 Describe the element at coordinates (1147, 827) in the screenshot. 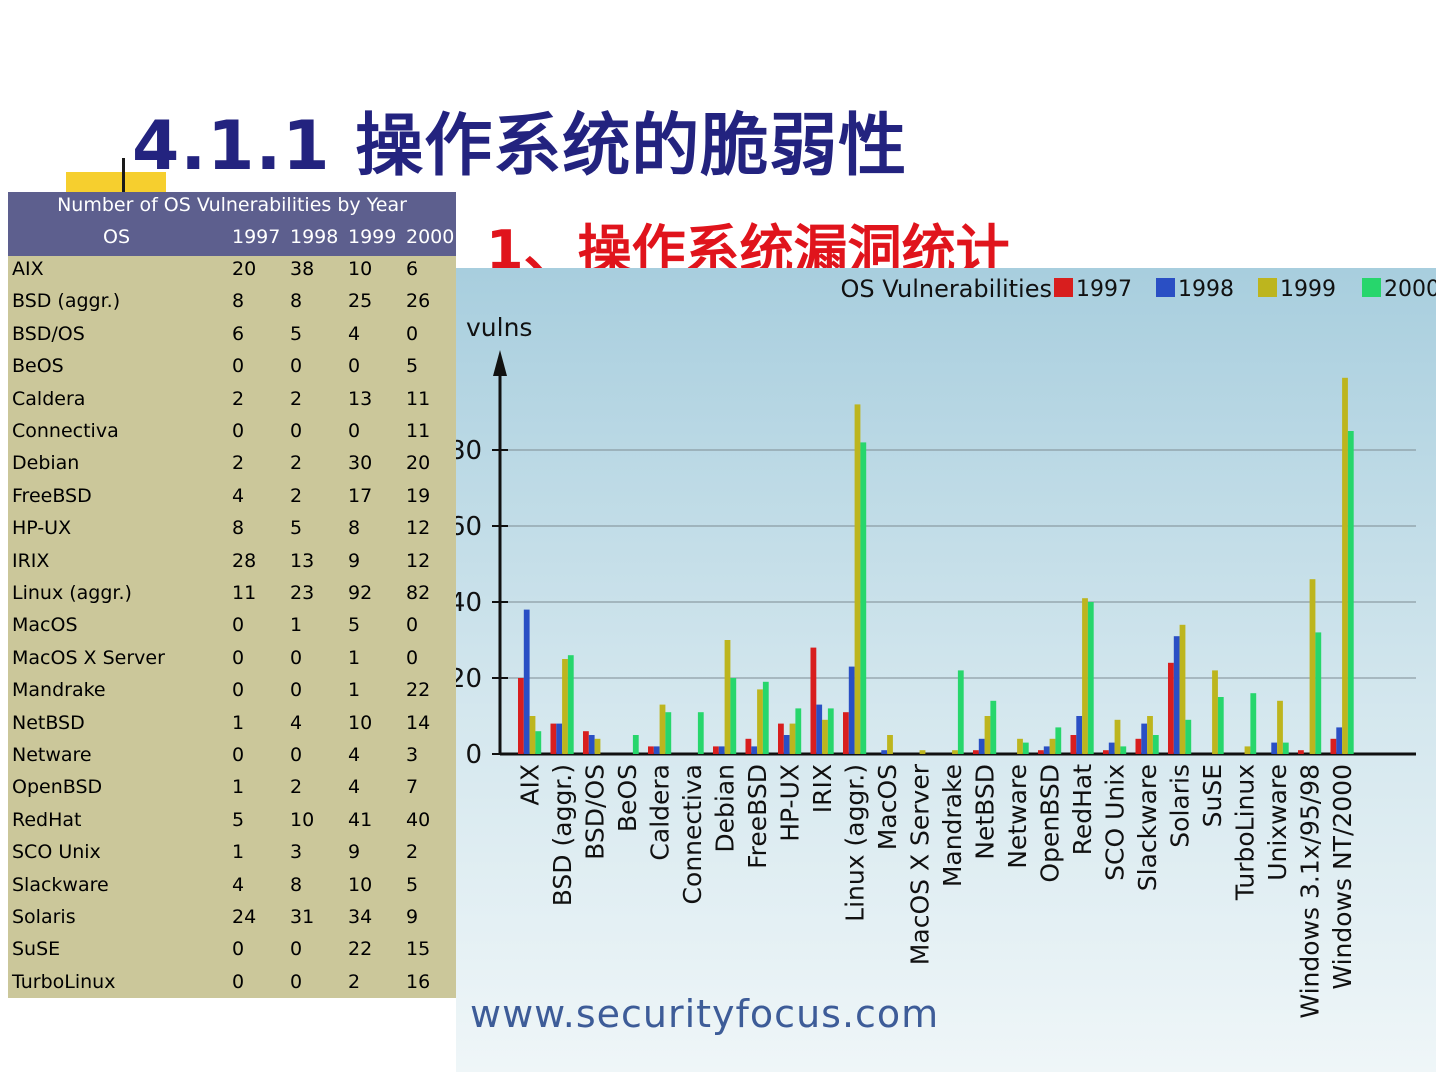

I see `x-tick-label: Slackware` at that location.